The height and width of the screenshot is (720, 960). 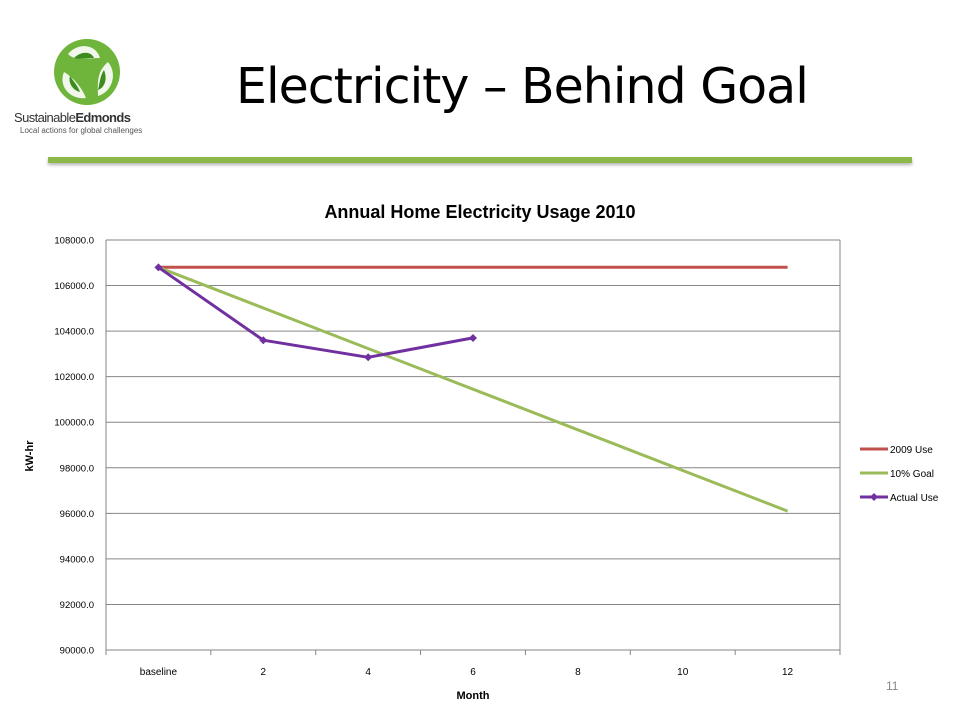 I want to click on y-tick-label: 92000.0, so click(x=77, y=605).